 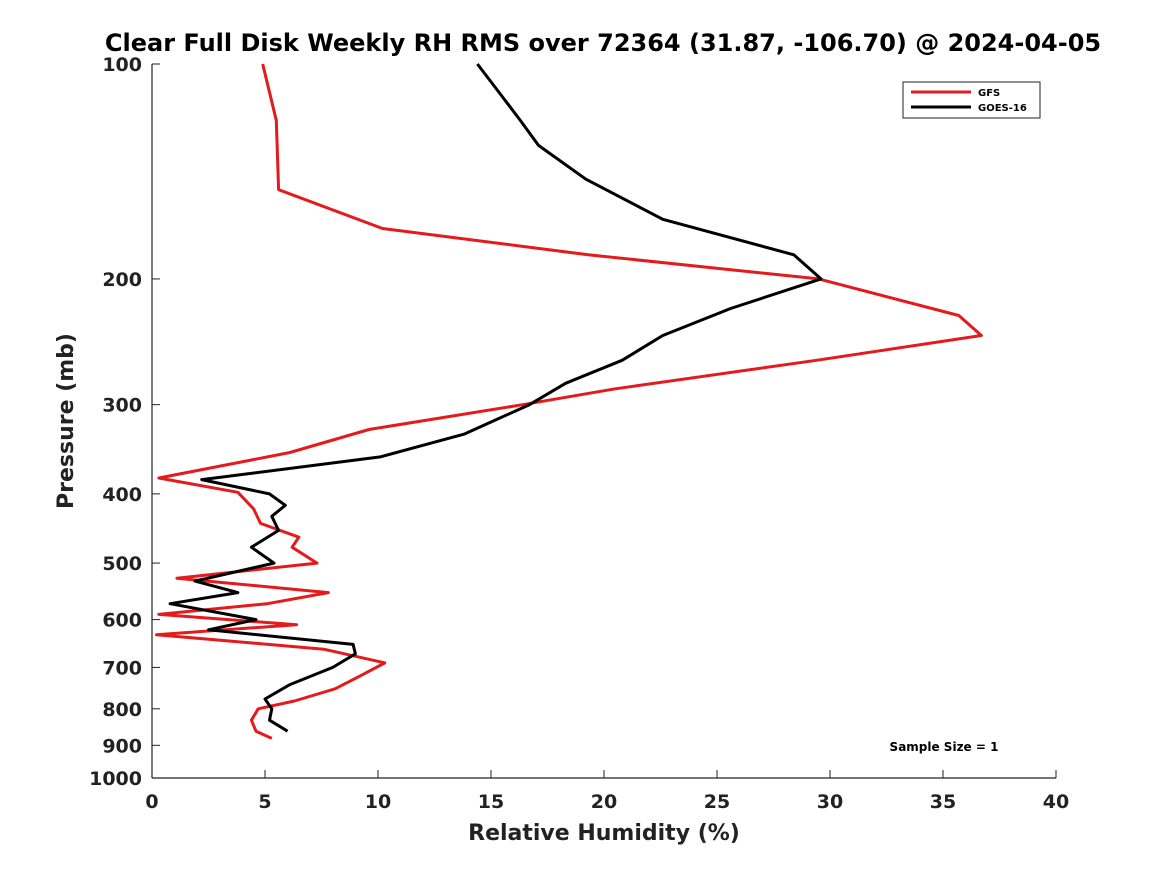 What do you see at coordinates (604, 833) in the screenshot?
I see `x-axis-label: Relative Humidity (%)` at bounding box center [604, 833].